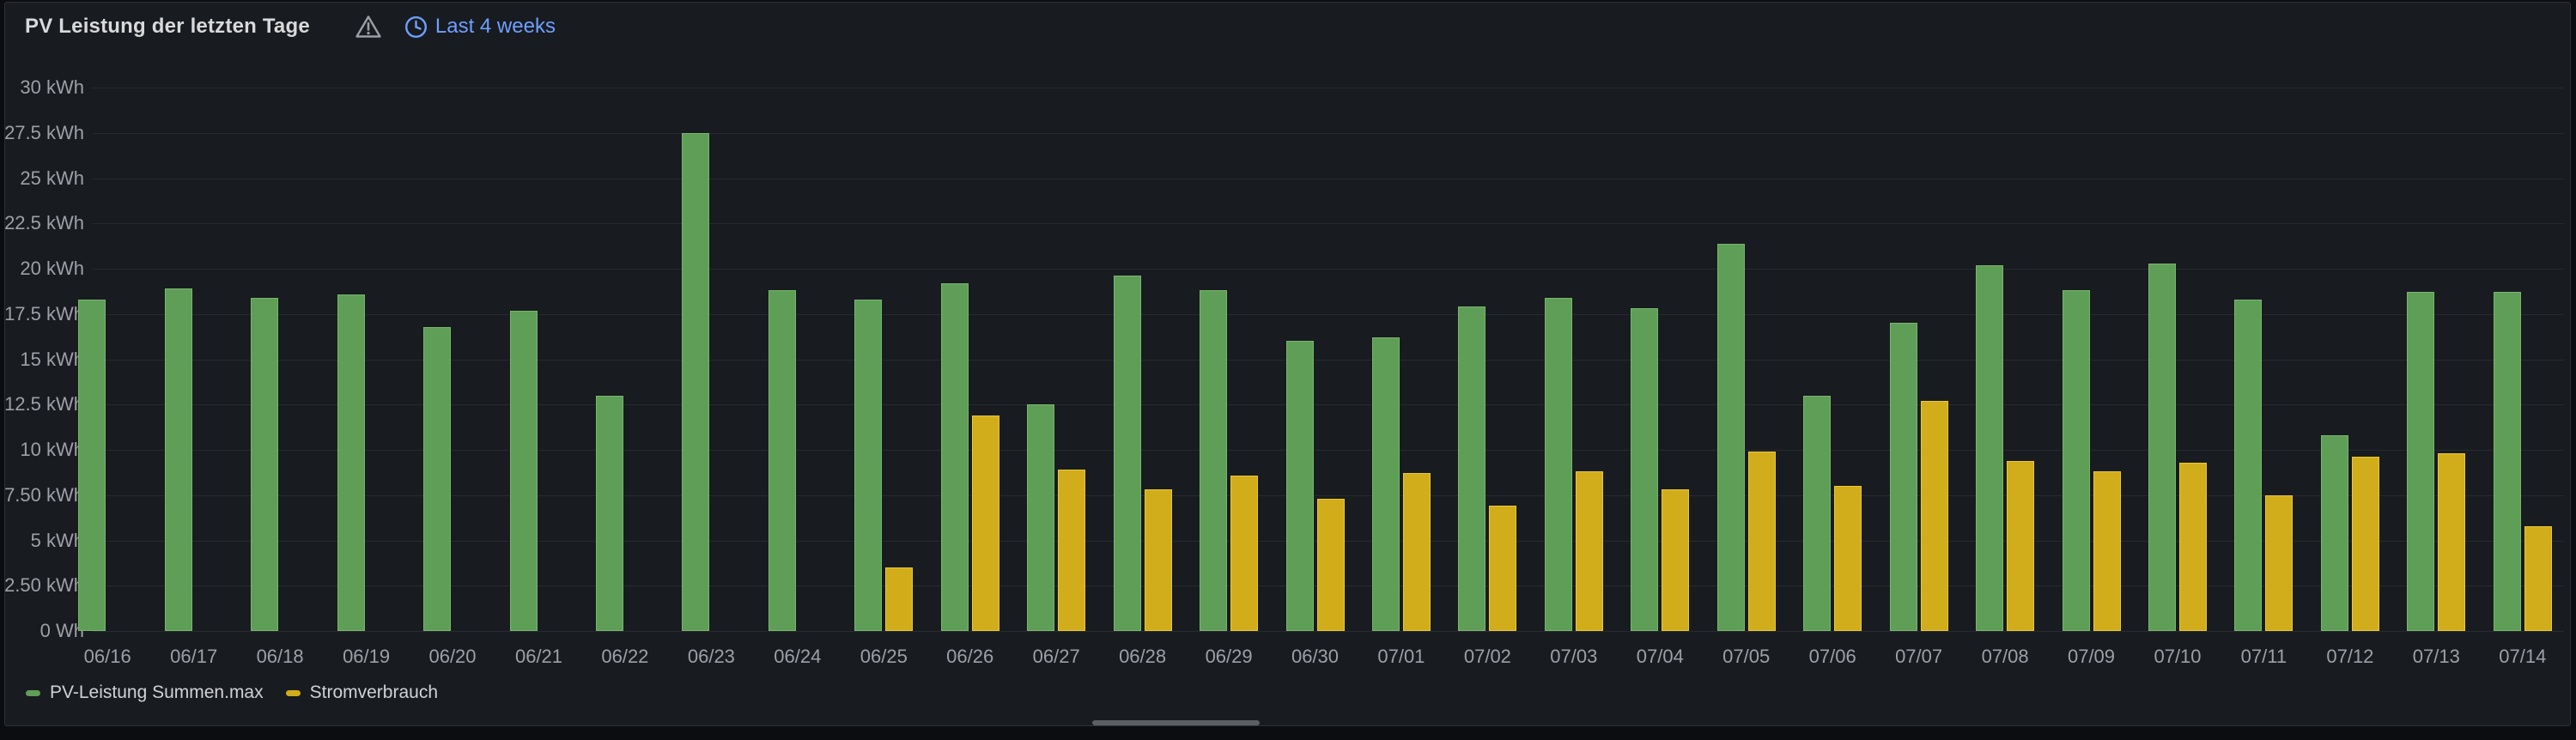 The image size is (2576, 740). Describe the element at coordinates (1229, 656) in the screenshot. I see `x-tick-label: 06/29` at that location.